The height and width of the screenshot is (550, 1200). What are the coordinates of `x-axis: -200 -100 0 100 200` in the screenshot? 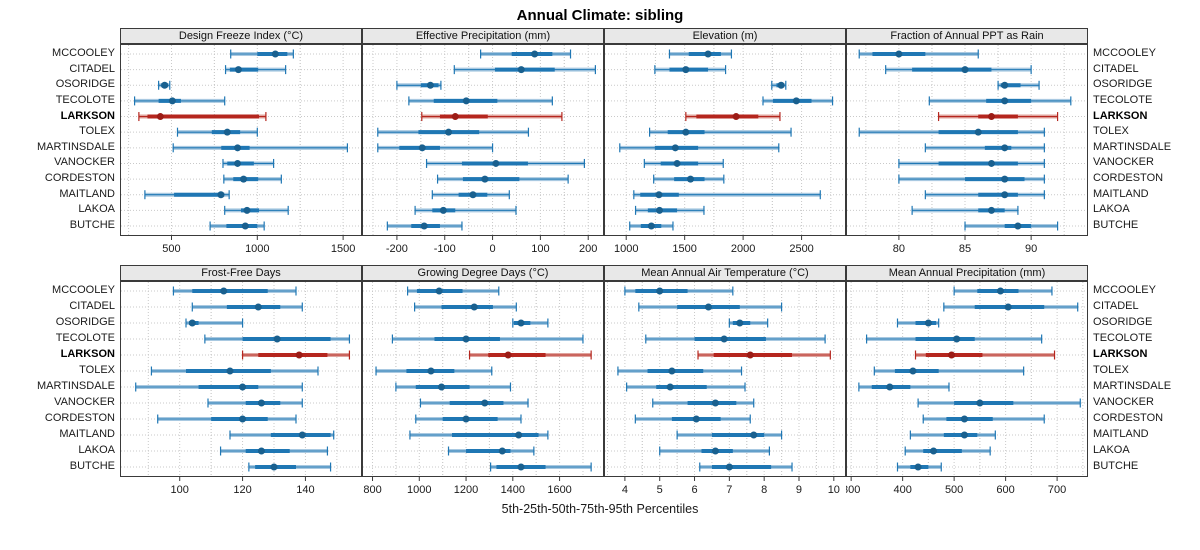 It's located at (491, 245).